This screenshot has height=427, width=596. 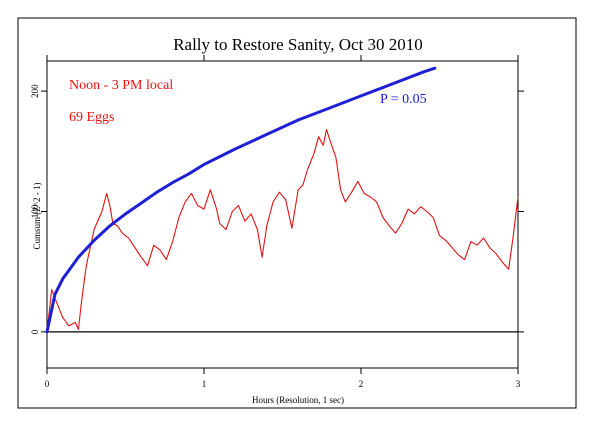 I want to click on y-axis-label: Cumsum (Z^2 - 1), so click(x=37, y=216).